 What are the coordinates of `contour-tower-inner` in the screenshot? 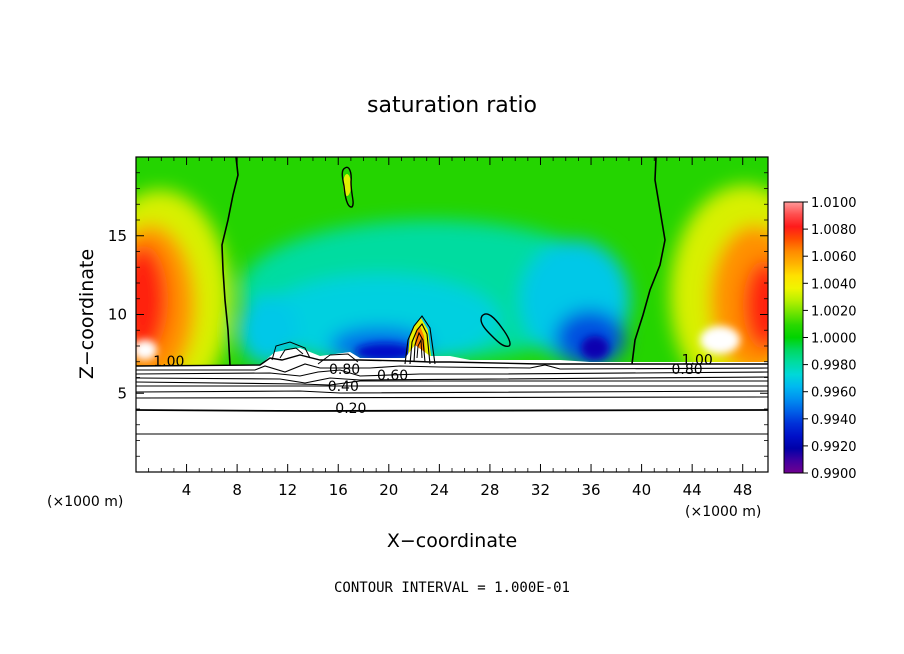 It's located at (419, 347).